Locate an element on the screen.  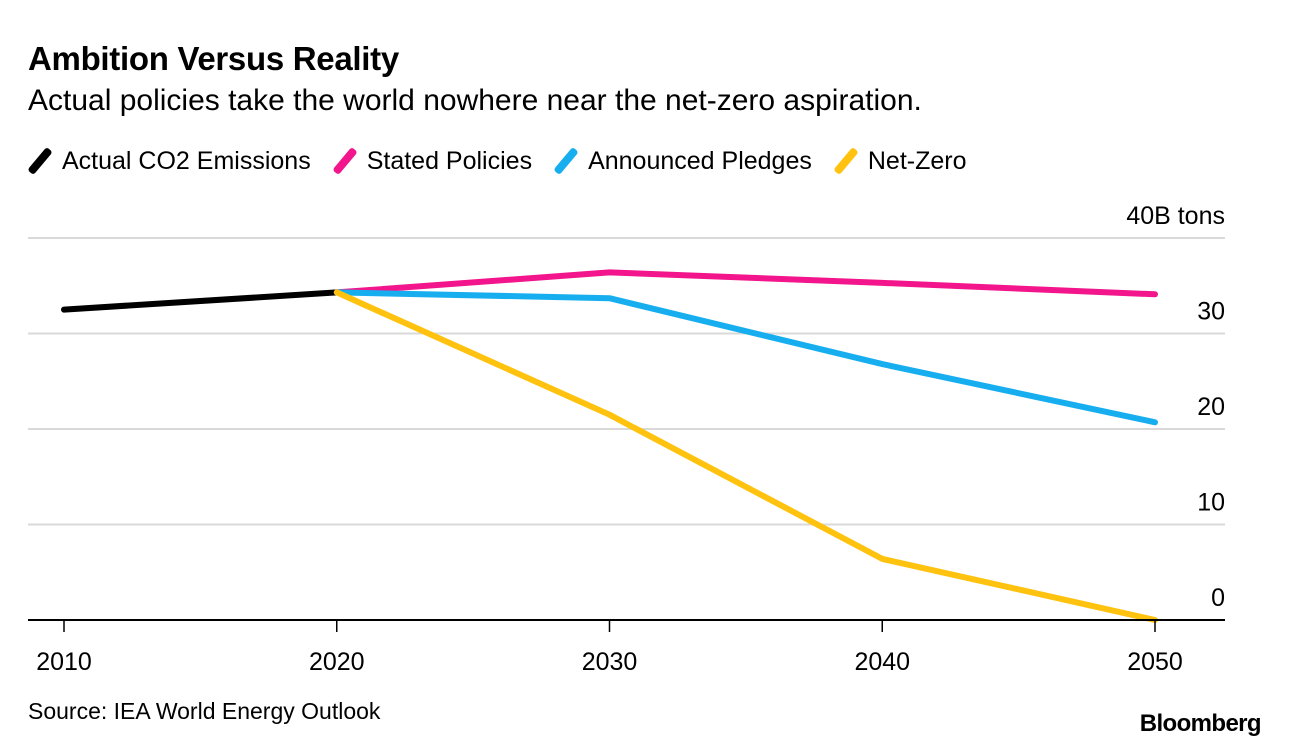
series-line-actual-co2-emissions is located at coordinates (200, 301).